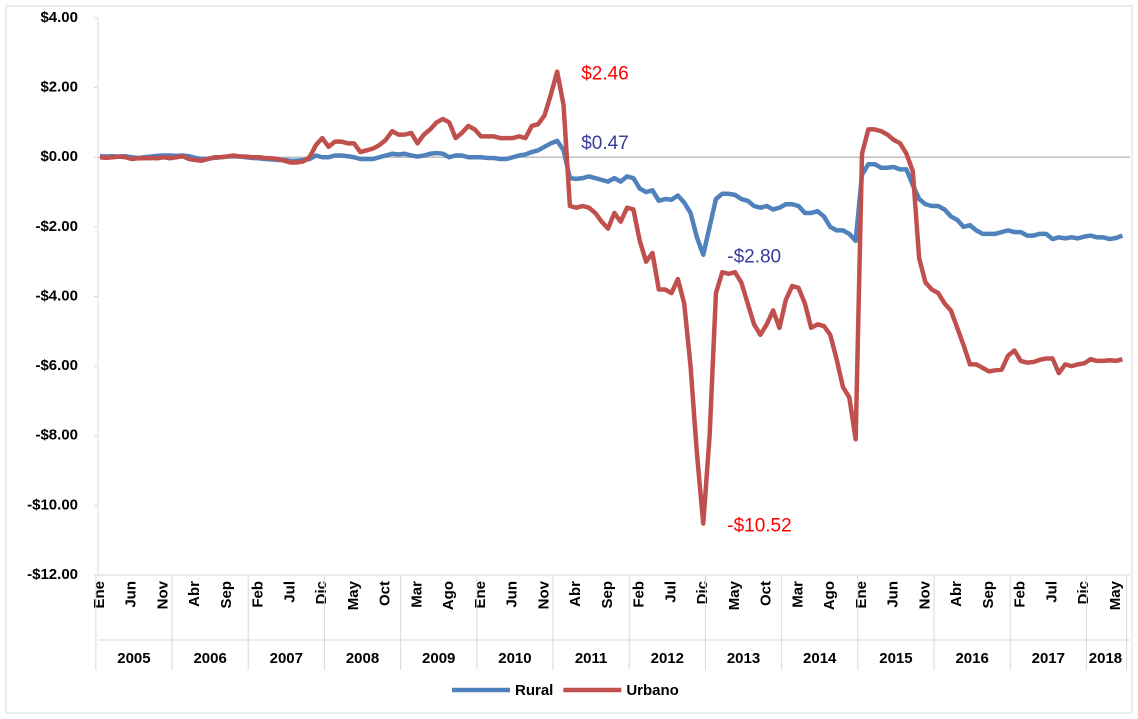 The image size is (1138, 719). I want to click on y-tick-label: -$2.00, so click(56, 226).